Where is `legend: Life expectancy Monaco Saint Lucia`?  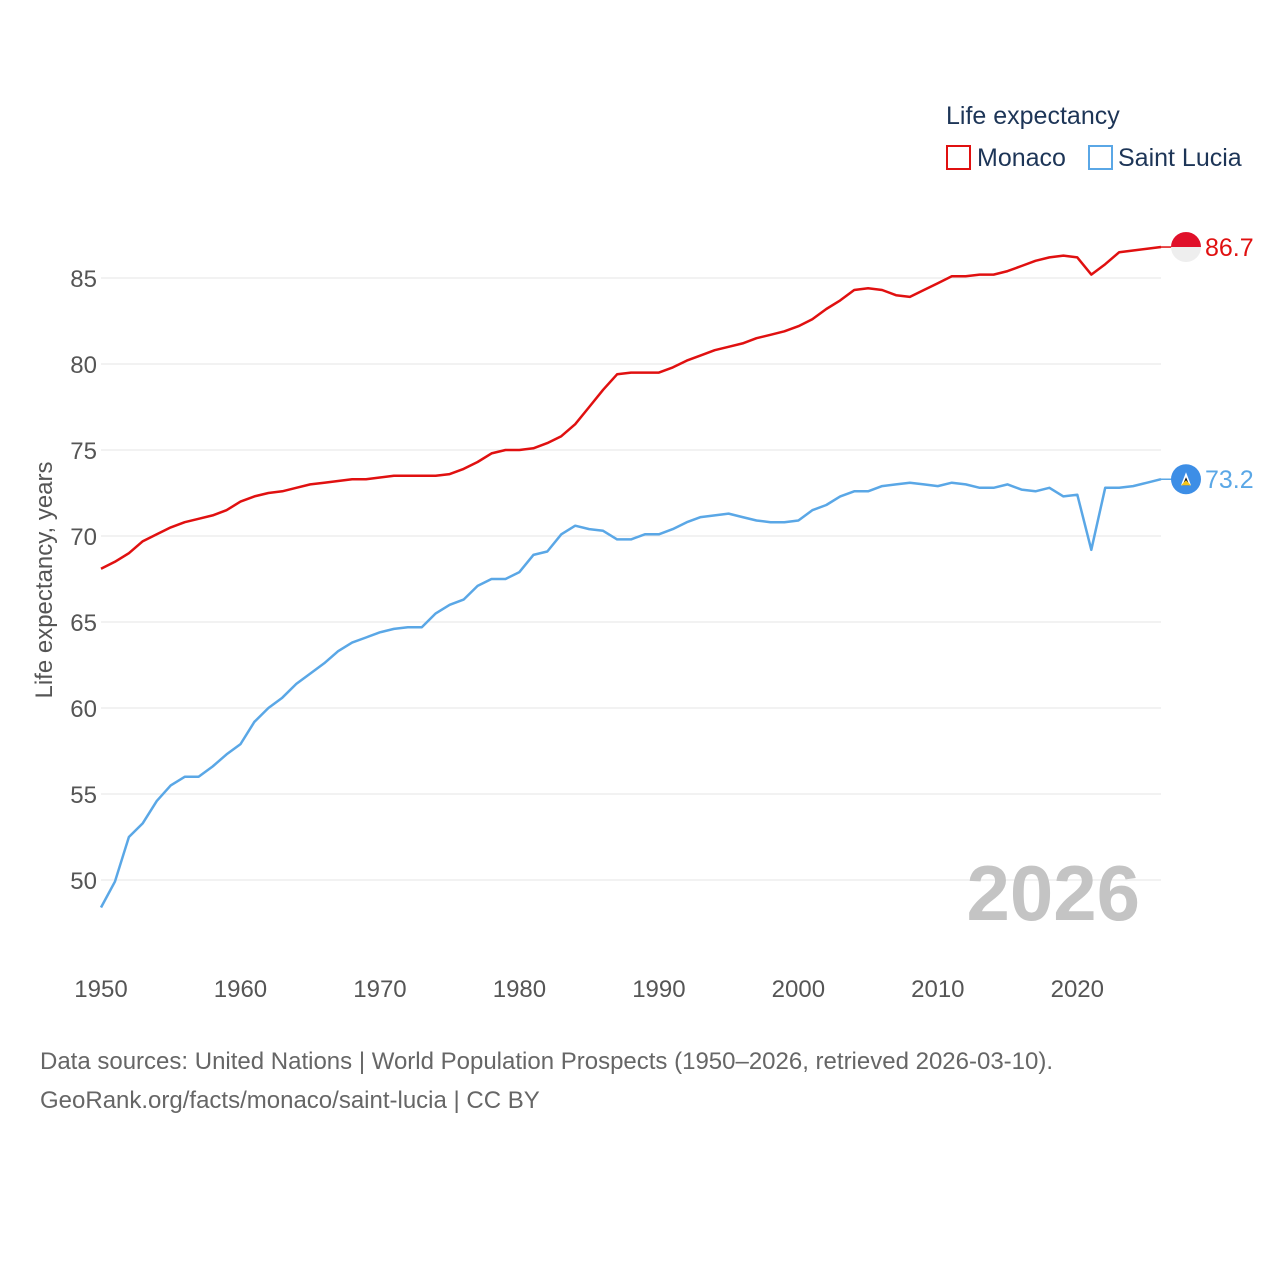 legend: Life expectancy Monaco Saint Lucia is located at coordinates (1094, 137).